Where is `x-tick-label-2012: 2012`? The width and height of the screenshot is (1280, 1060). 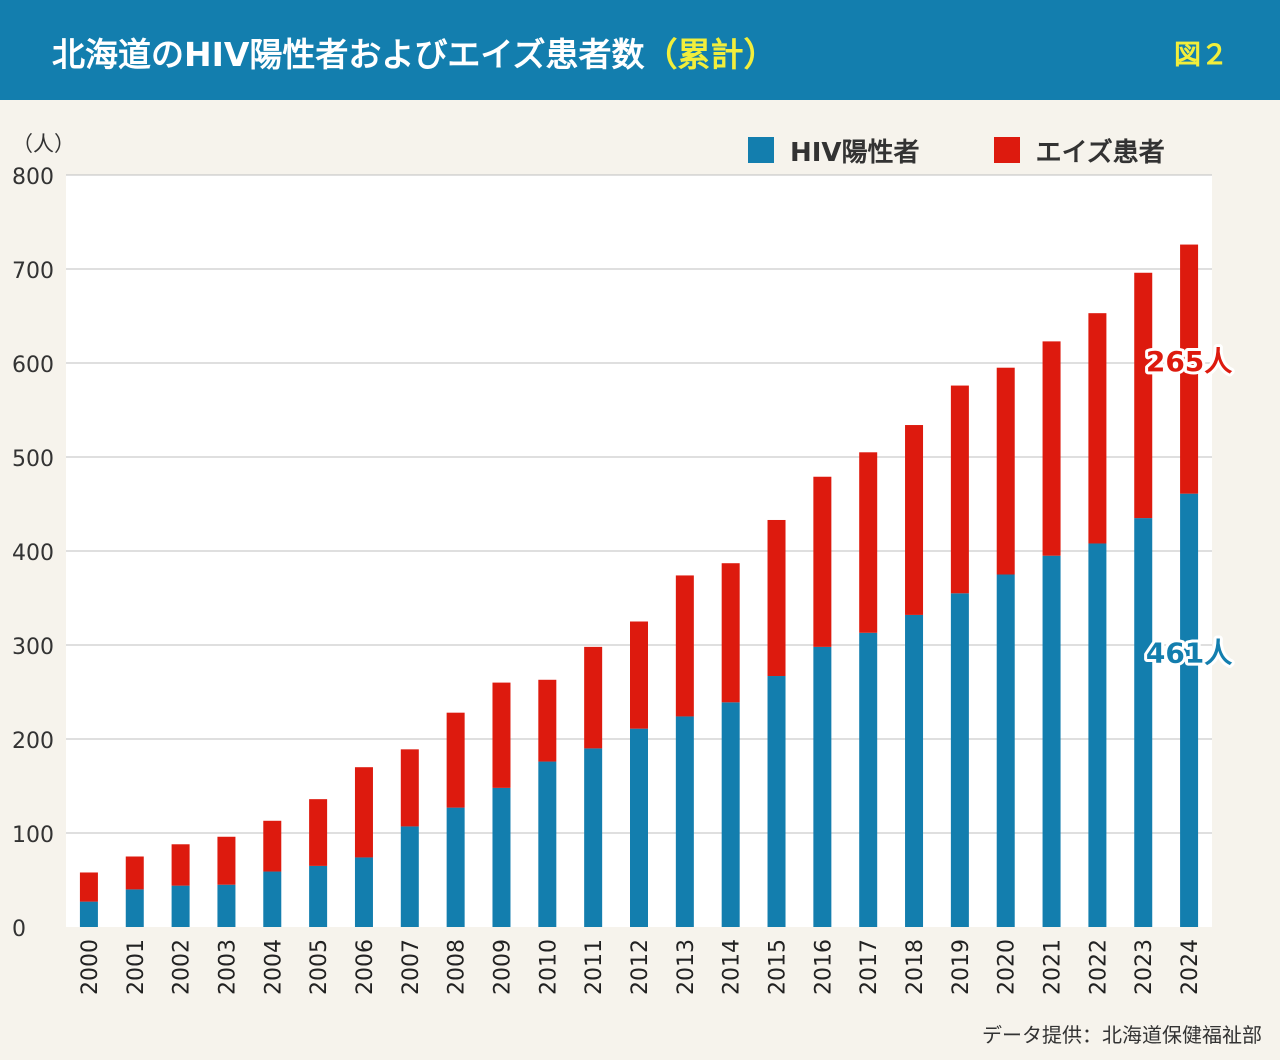 x-tick-label-2012: 2012 is located at coordinates (640, 967).